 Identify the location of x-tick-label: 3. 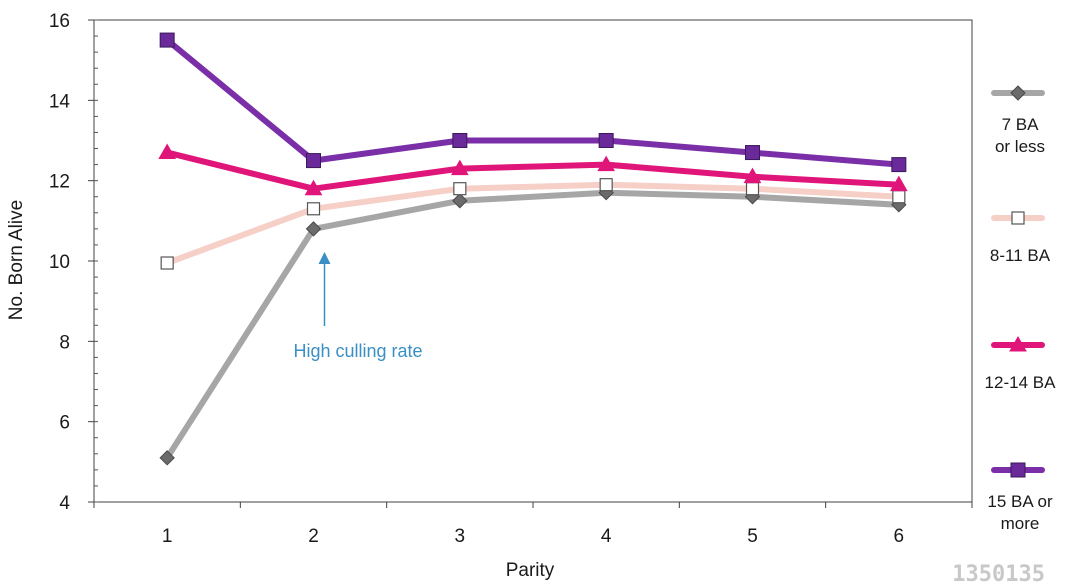
(460, 536).